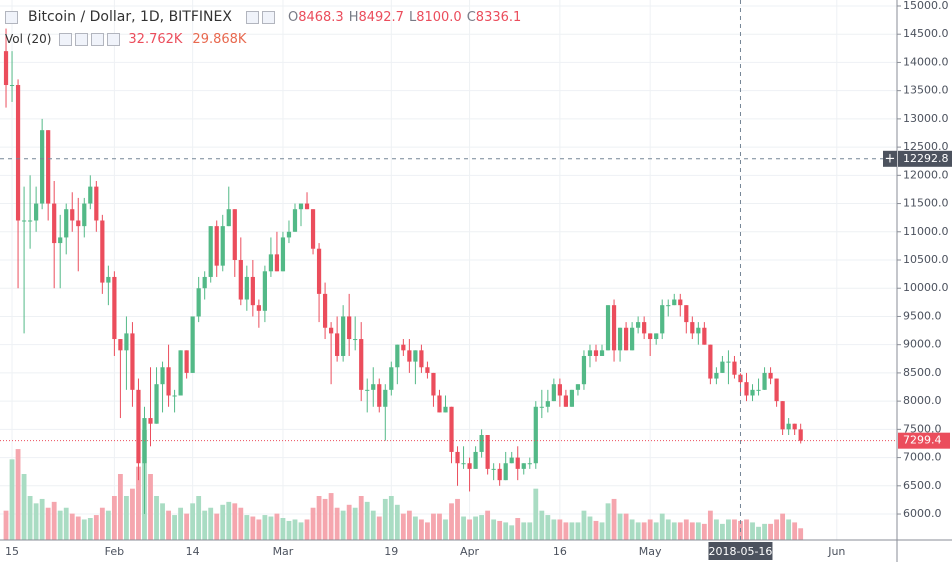 Image resolution: width=952 pixels, height=562 pixels. What do you see at coordinates (740, 551) in the screenshot?
I see `crosshair-date-box` at bounding box center [740, 551].